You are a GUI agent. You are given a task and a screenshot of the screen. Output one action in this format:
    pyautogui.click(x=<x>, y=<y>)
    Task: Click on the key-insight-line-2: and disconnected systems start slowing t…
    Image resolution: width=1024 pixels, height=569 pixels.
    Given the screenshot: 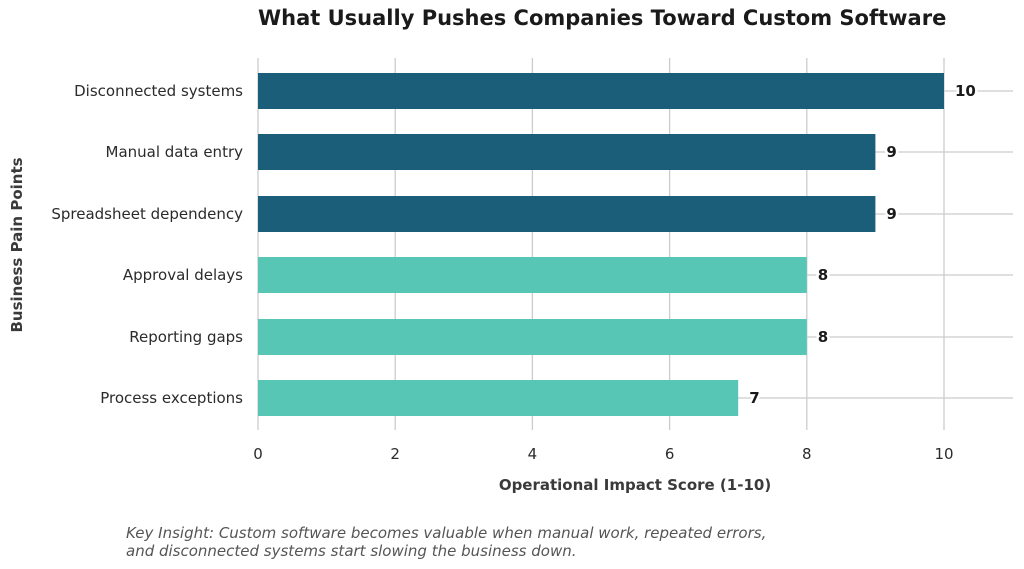 What is the action you would take?
    pyautogui.click(x=351, y=551)
    